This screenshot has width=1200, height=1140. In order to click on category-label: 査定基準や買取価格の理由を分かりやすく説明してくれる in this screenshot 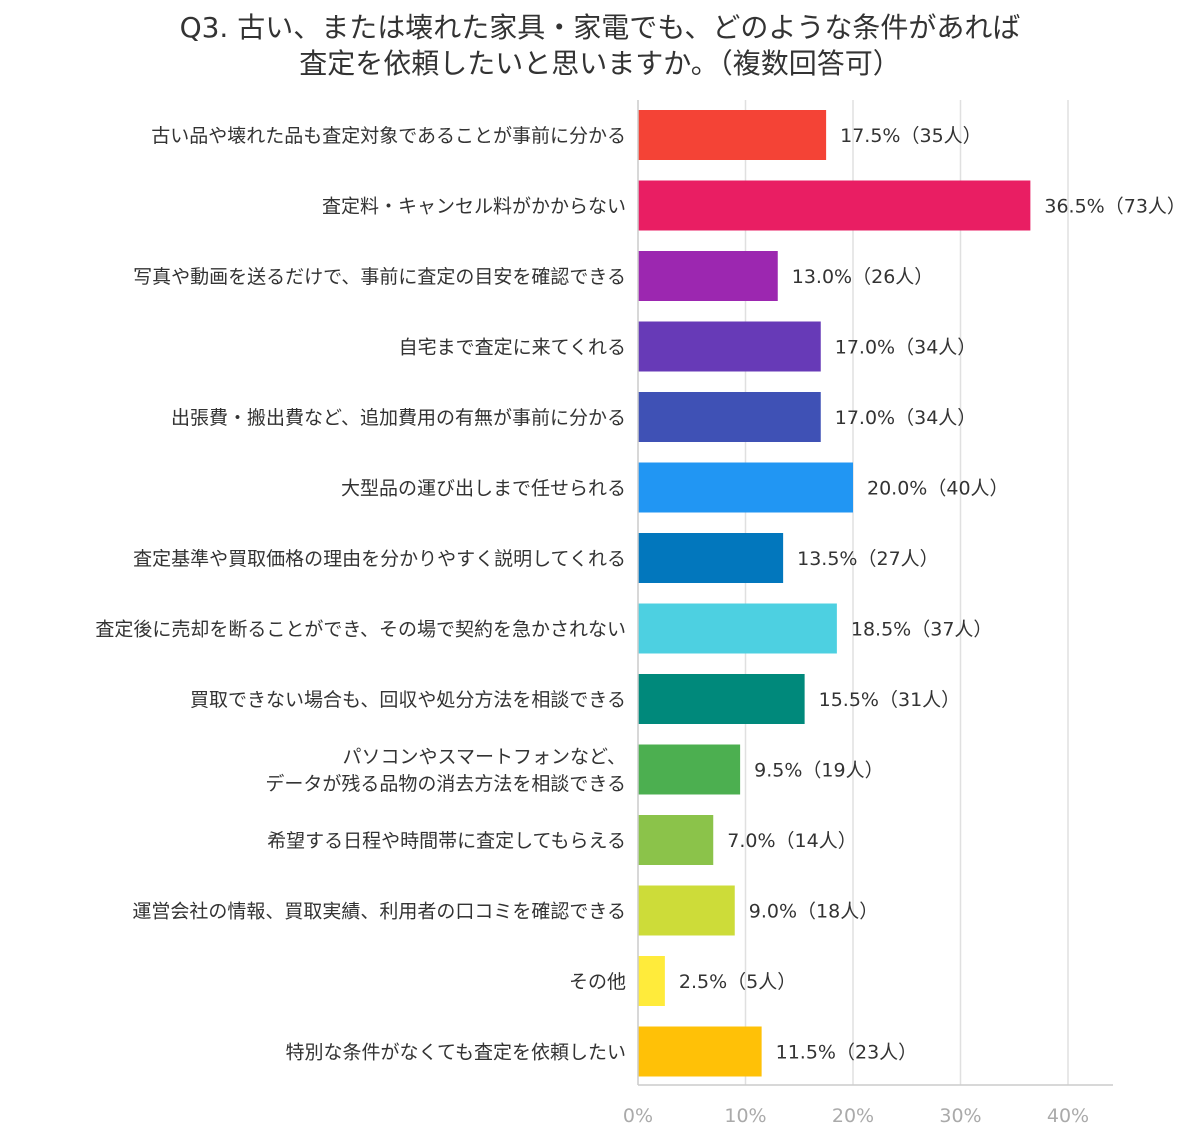, I will do `click(379, 559)`.